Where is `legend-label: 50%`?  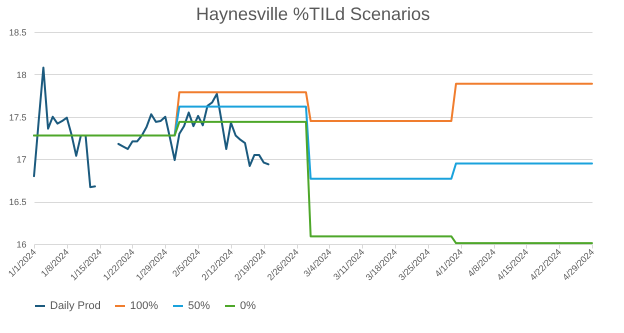 legend-label: 50% is located at coordinates (199, 306).